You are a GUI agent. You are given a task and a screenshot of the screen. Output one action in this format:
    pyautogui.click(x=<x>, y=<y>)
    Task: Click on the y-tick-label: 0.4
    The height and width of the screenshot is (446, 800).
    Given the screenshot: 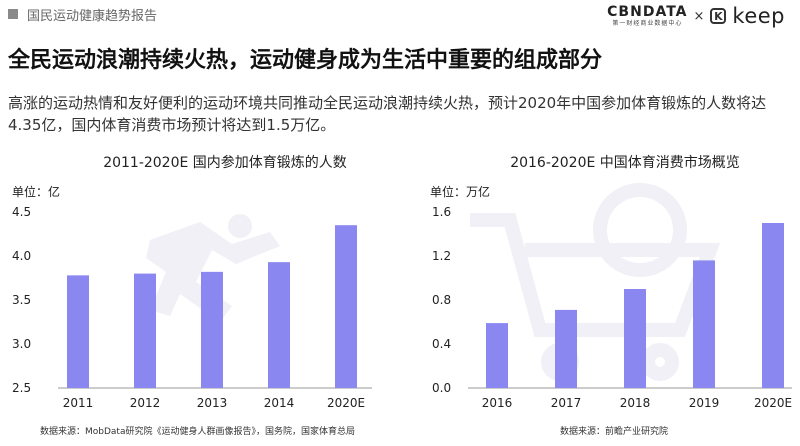 What is the action you would take?
    pyautogui.click(x=441, y=344)
    